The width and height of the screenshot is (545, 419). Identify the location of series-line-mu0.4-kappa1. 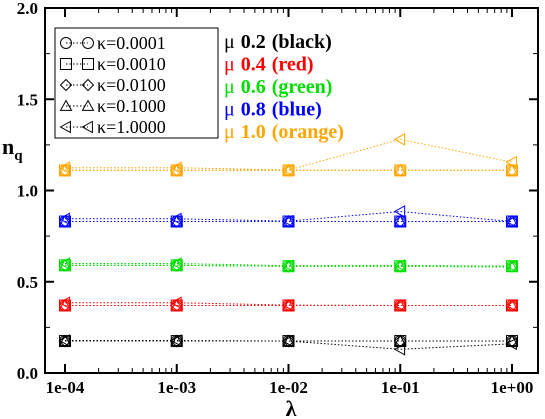
(288, 304).